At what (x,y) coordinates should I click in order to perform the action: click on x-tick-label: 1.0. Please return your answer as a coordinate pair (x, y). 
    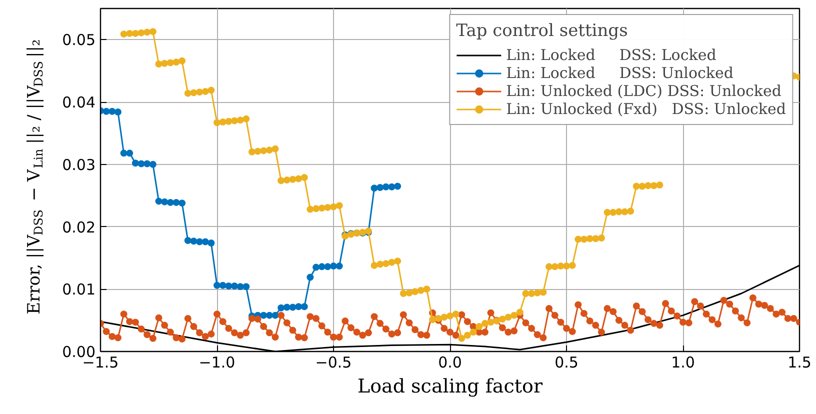
    Looking at the image, I should click on (683, 363).